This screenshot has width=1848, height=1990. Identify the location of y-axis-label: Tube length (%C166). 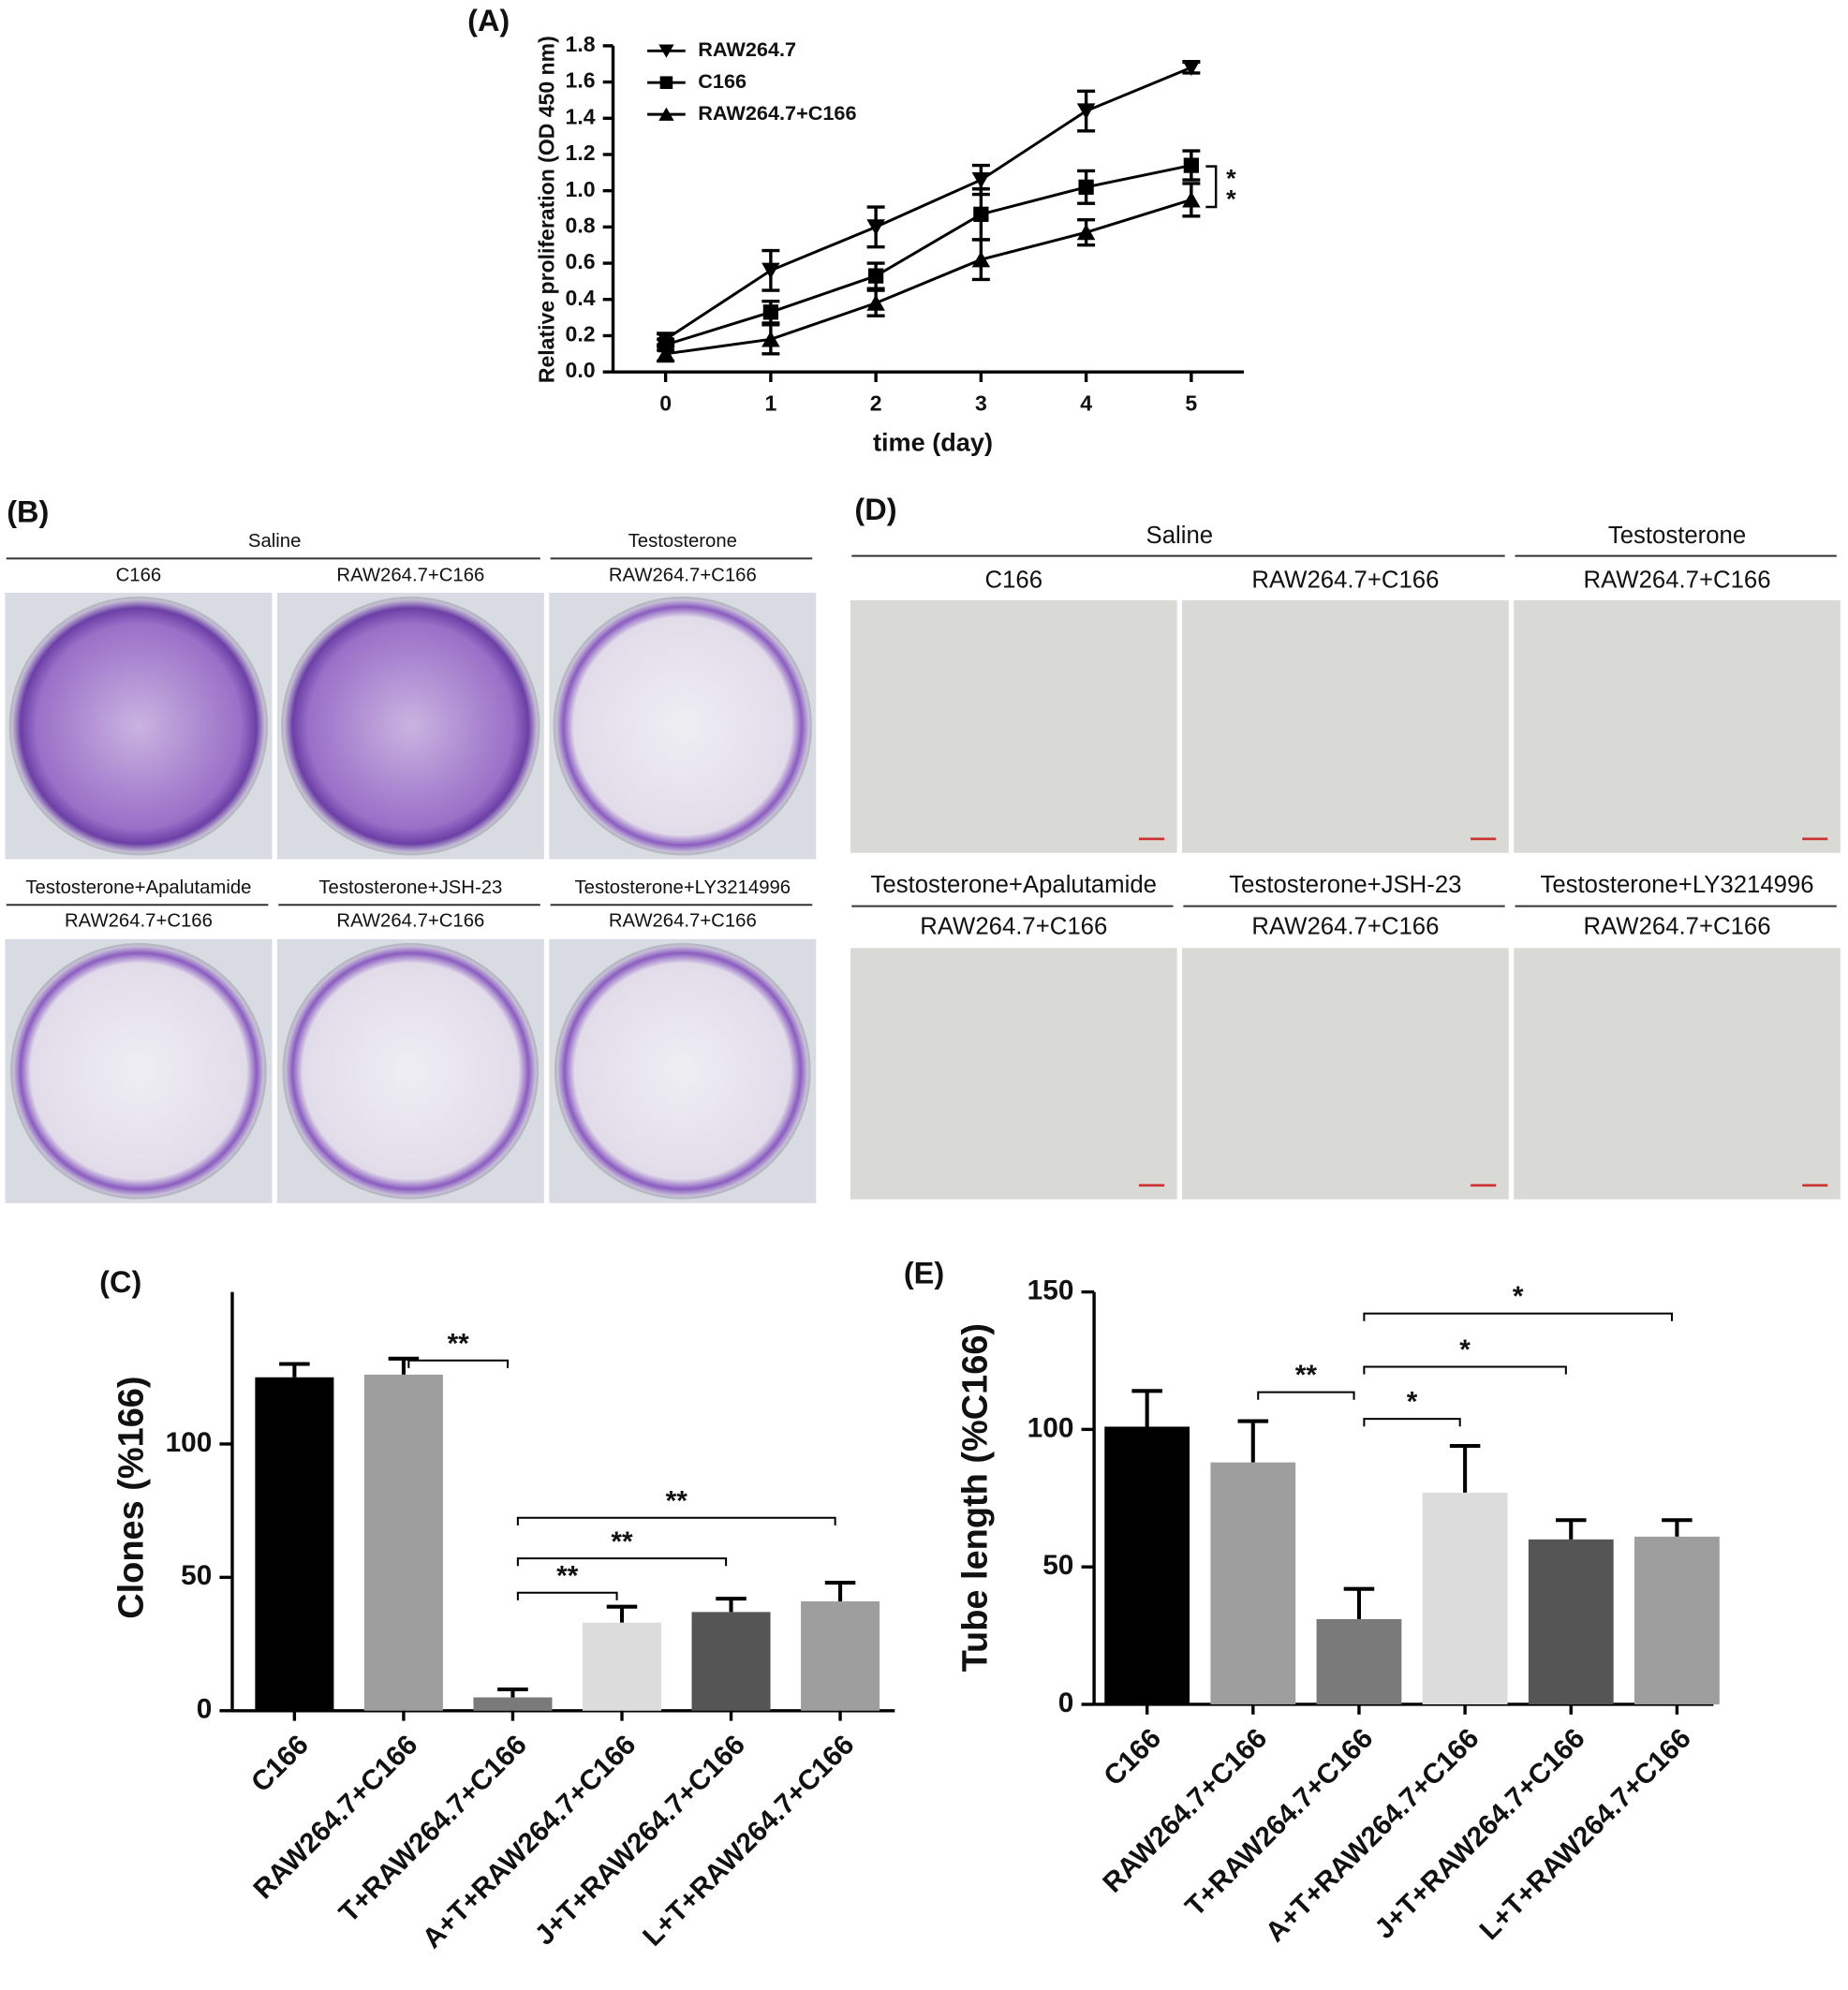
(975, 1497).